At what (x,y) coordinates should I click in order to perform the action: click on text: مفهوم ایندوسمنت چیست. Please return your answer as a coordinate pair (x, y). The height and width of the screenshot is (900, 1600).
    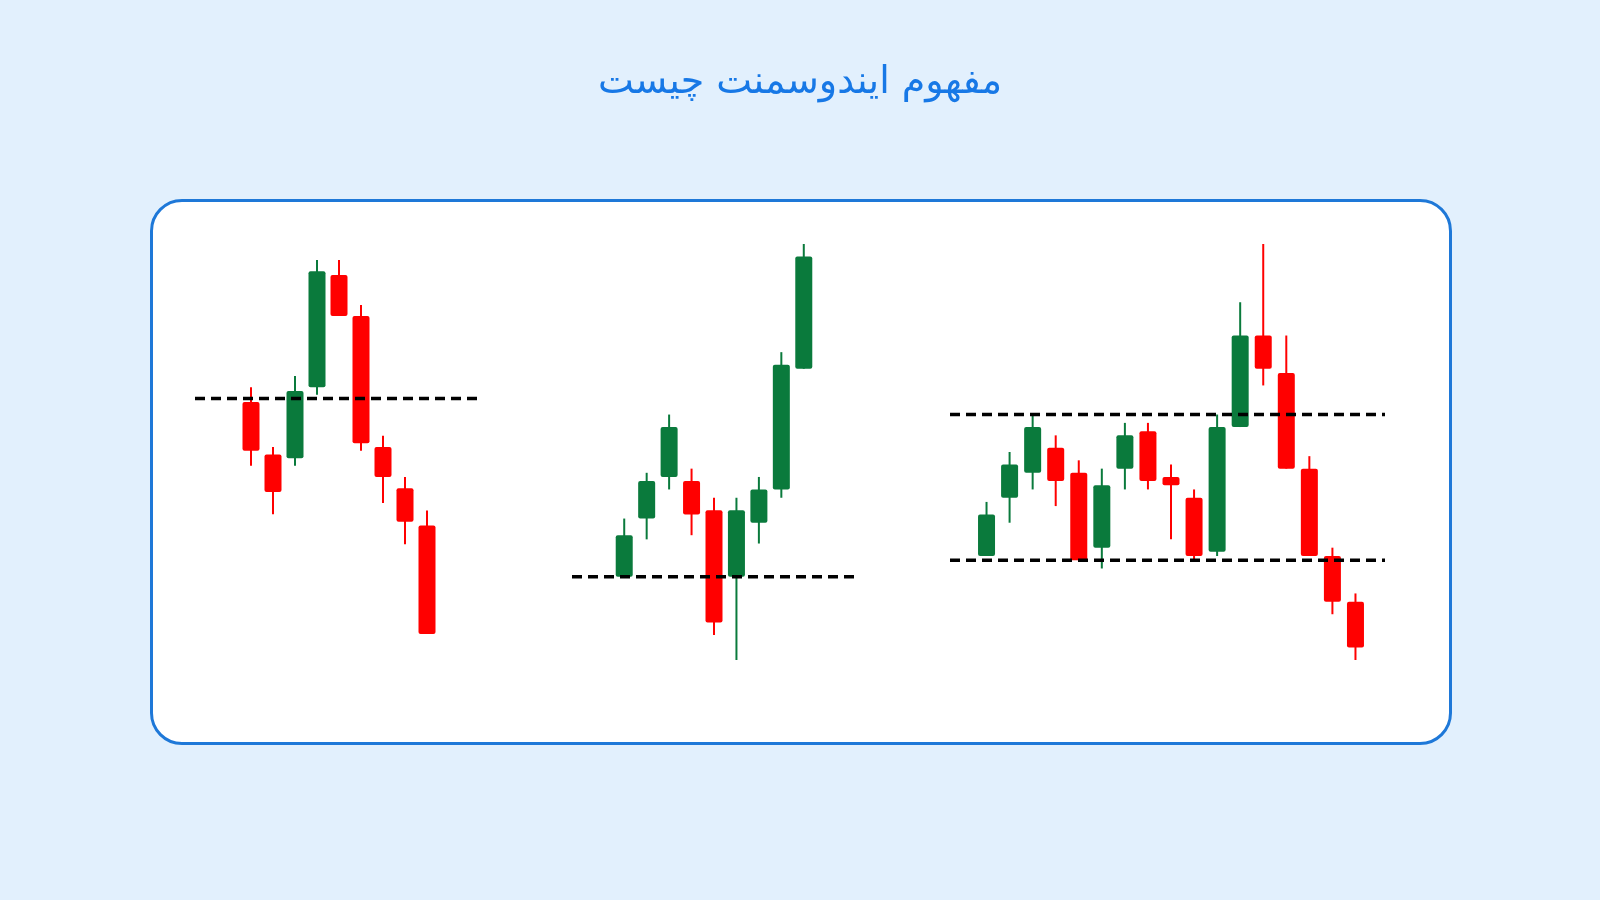
    Looking at the image, I should click on (800, 80).